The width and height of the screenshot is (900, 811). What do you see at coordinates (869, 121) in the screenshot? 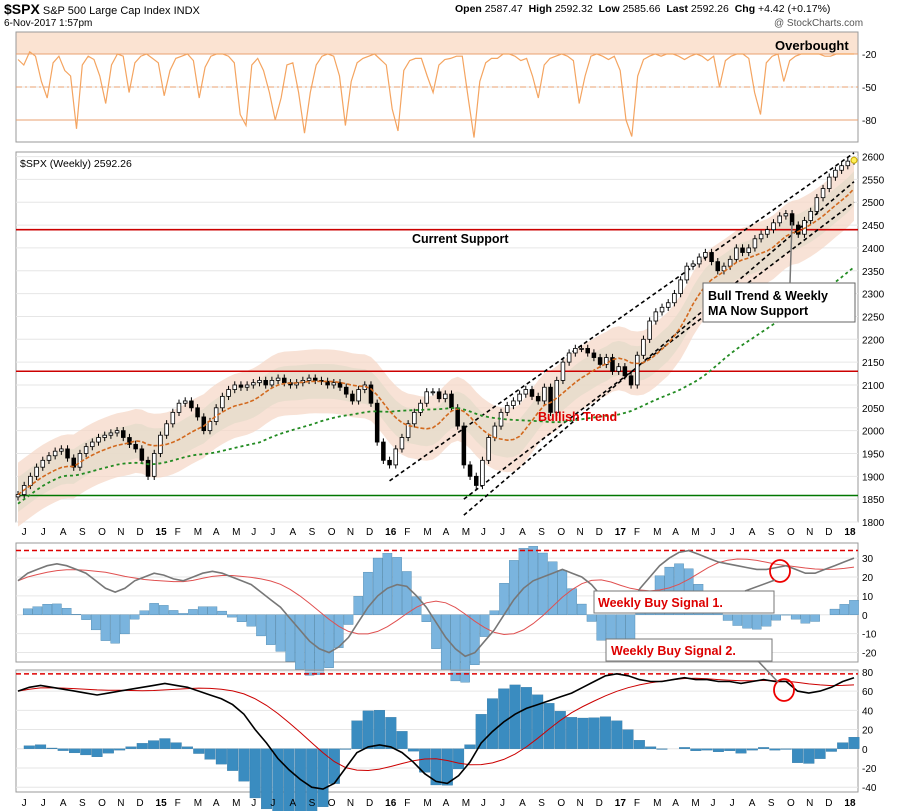
I see `wr-tick-label: -80` at bounding box center [869, 121].